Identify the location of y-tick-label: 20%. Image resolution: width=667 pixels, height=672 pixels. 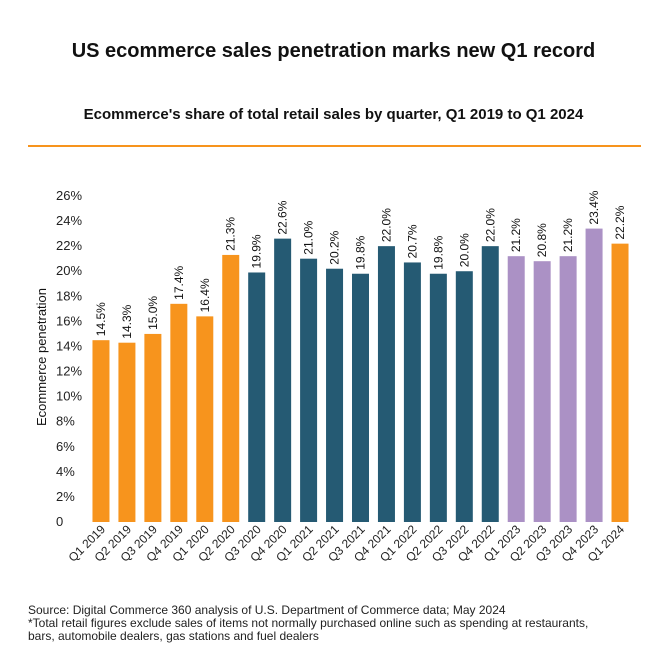
(69, 270).